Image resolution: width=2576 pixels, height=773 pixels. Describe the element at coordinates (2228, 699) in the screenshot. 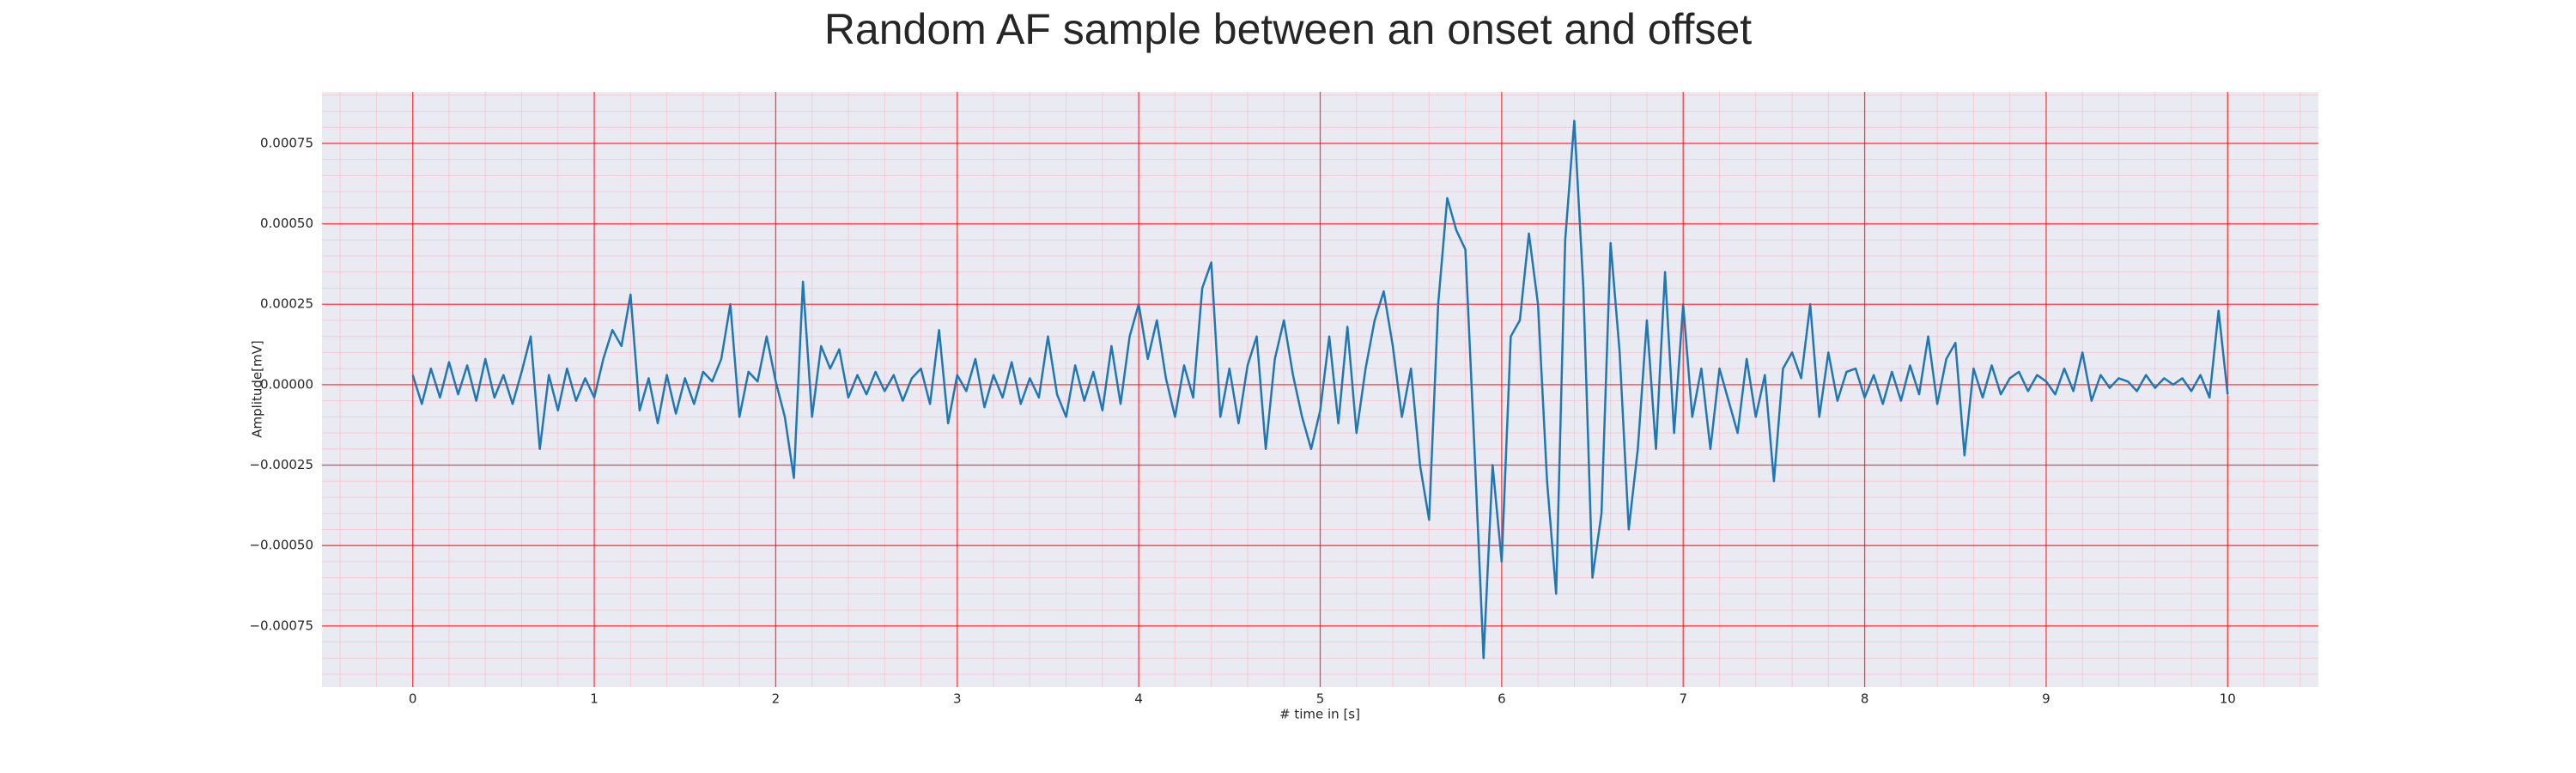

I see `x-tick-label: 10` at that location.